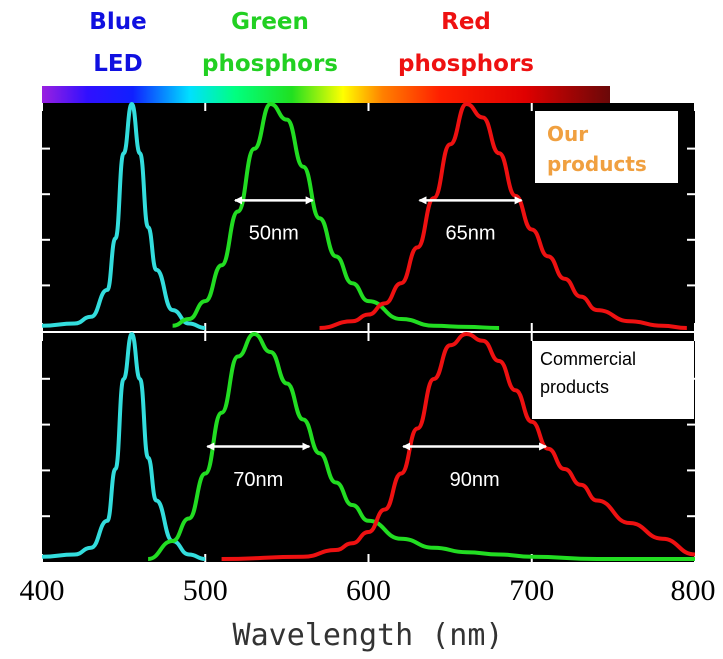 This screenshot has height=659, width=723. Describe the element at coordinates (567, 134) in the screenshot. I see `legend-text: Our` at that location.